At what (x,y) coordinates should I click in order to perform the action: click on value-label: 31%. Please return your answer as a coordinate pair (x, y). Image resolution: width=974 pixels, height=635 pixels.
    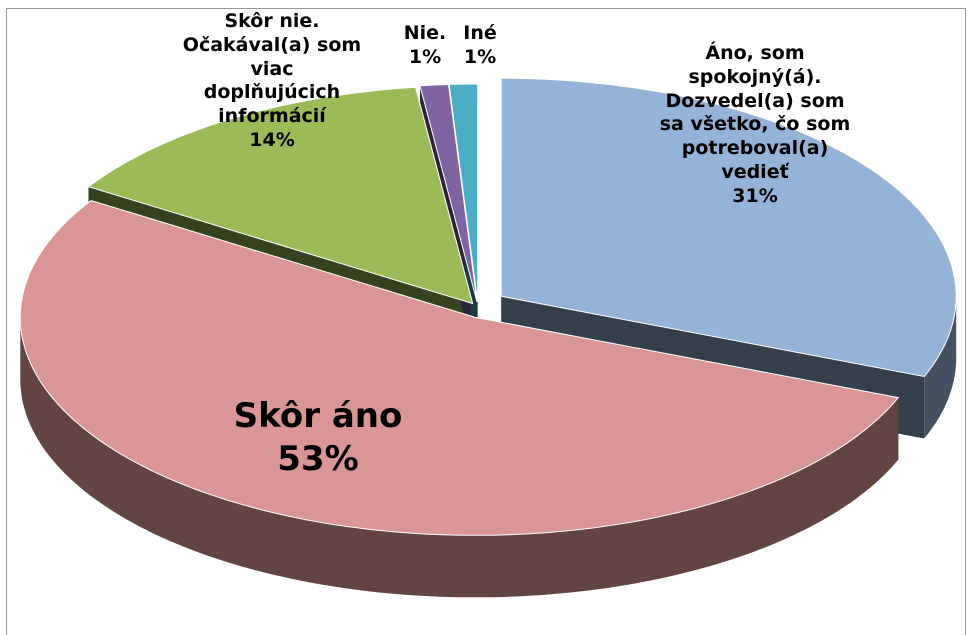
    Looking at the image, I should click on (755, 195).